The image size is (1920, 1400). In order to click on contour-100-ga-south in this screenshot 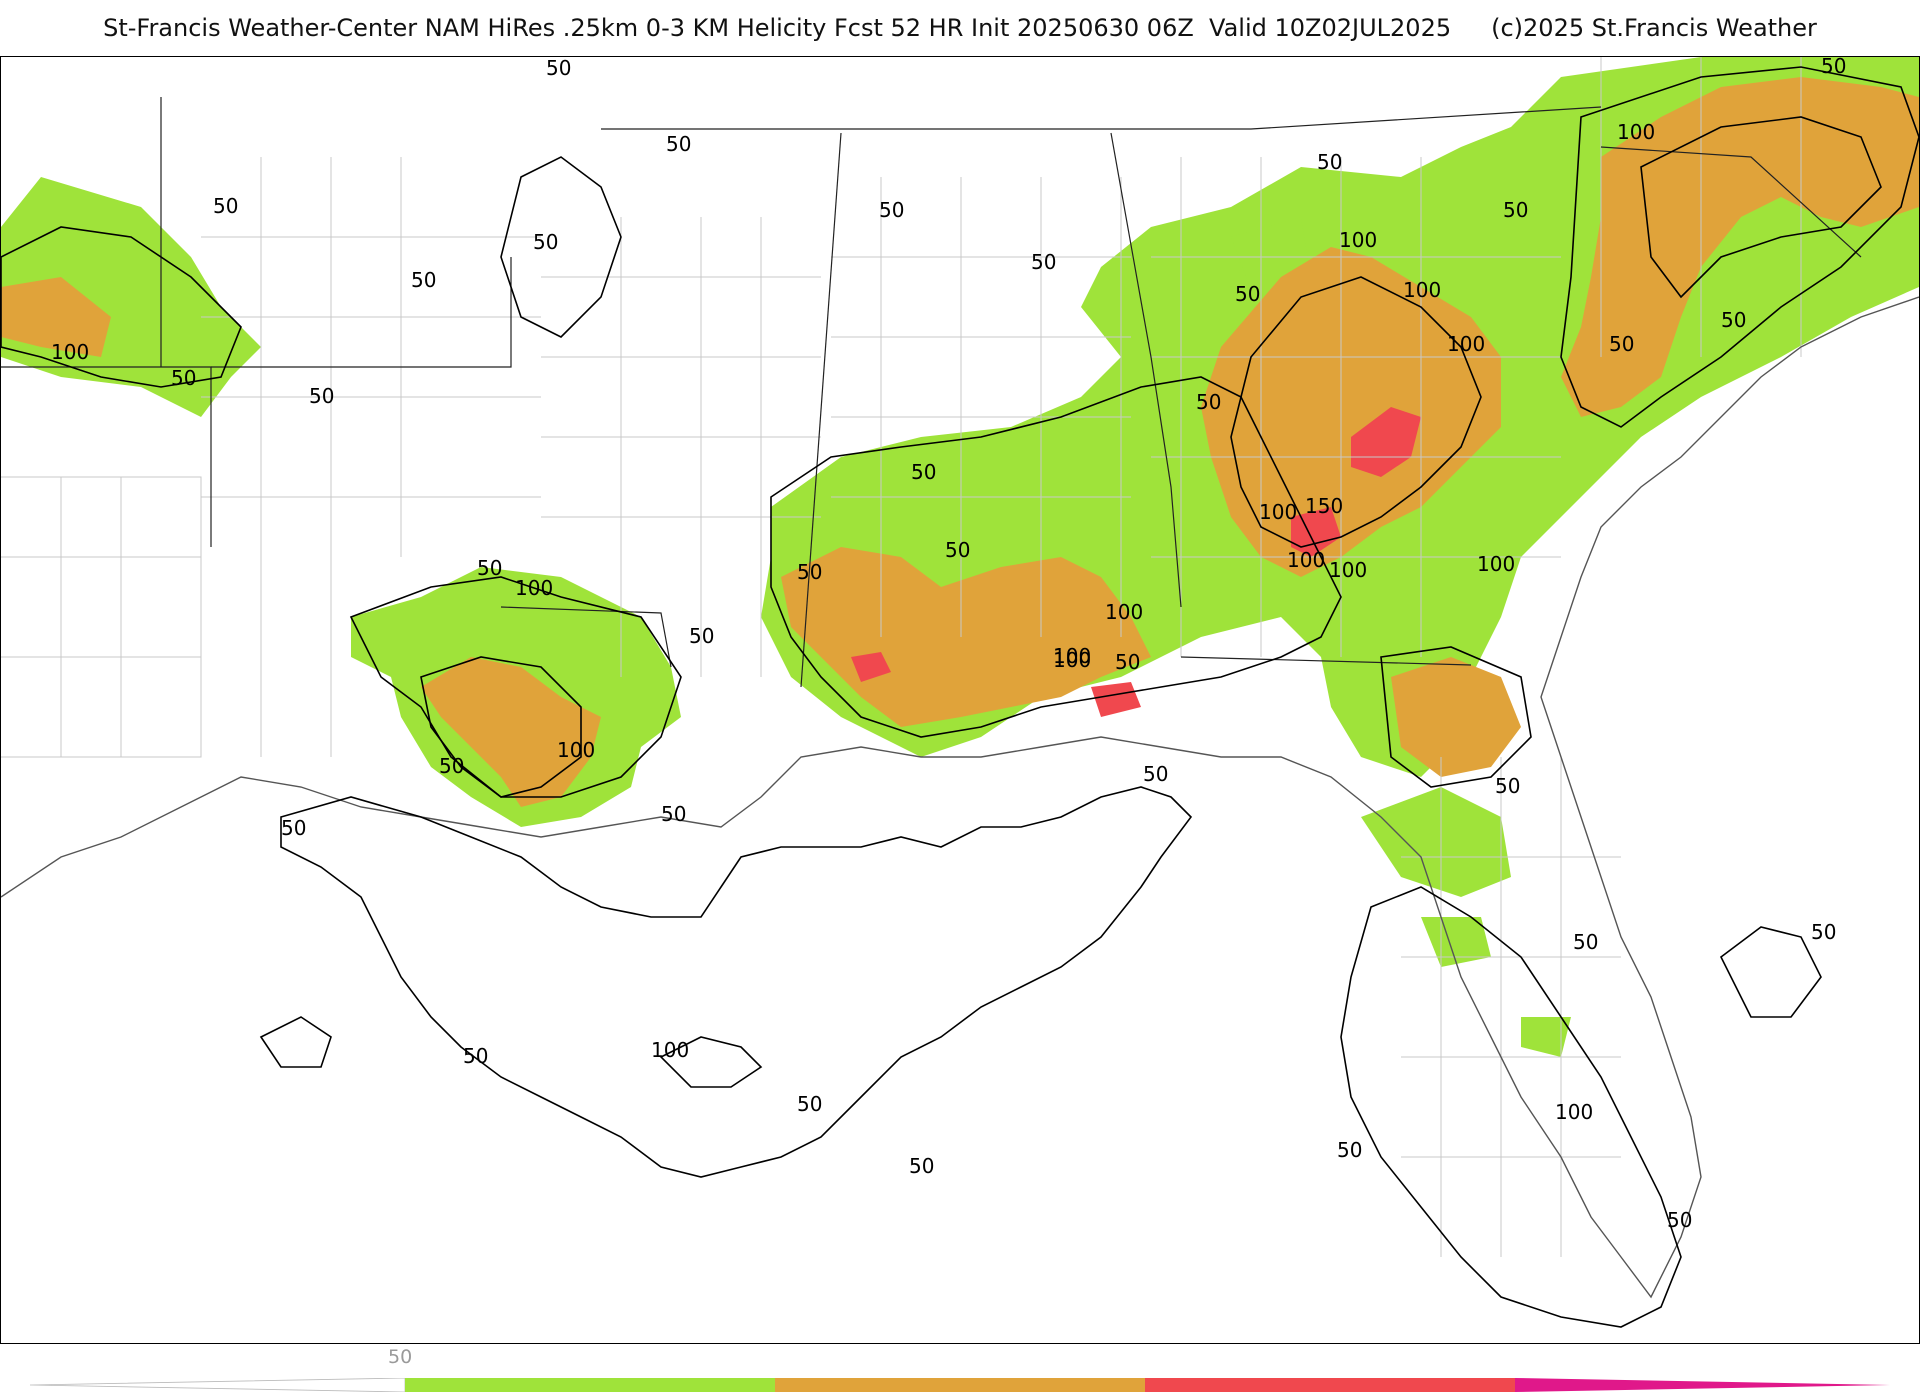, I will do `click(1456, 717)`.